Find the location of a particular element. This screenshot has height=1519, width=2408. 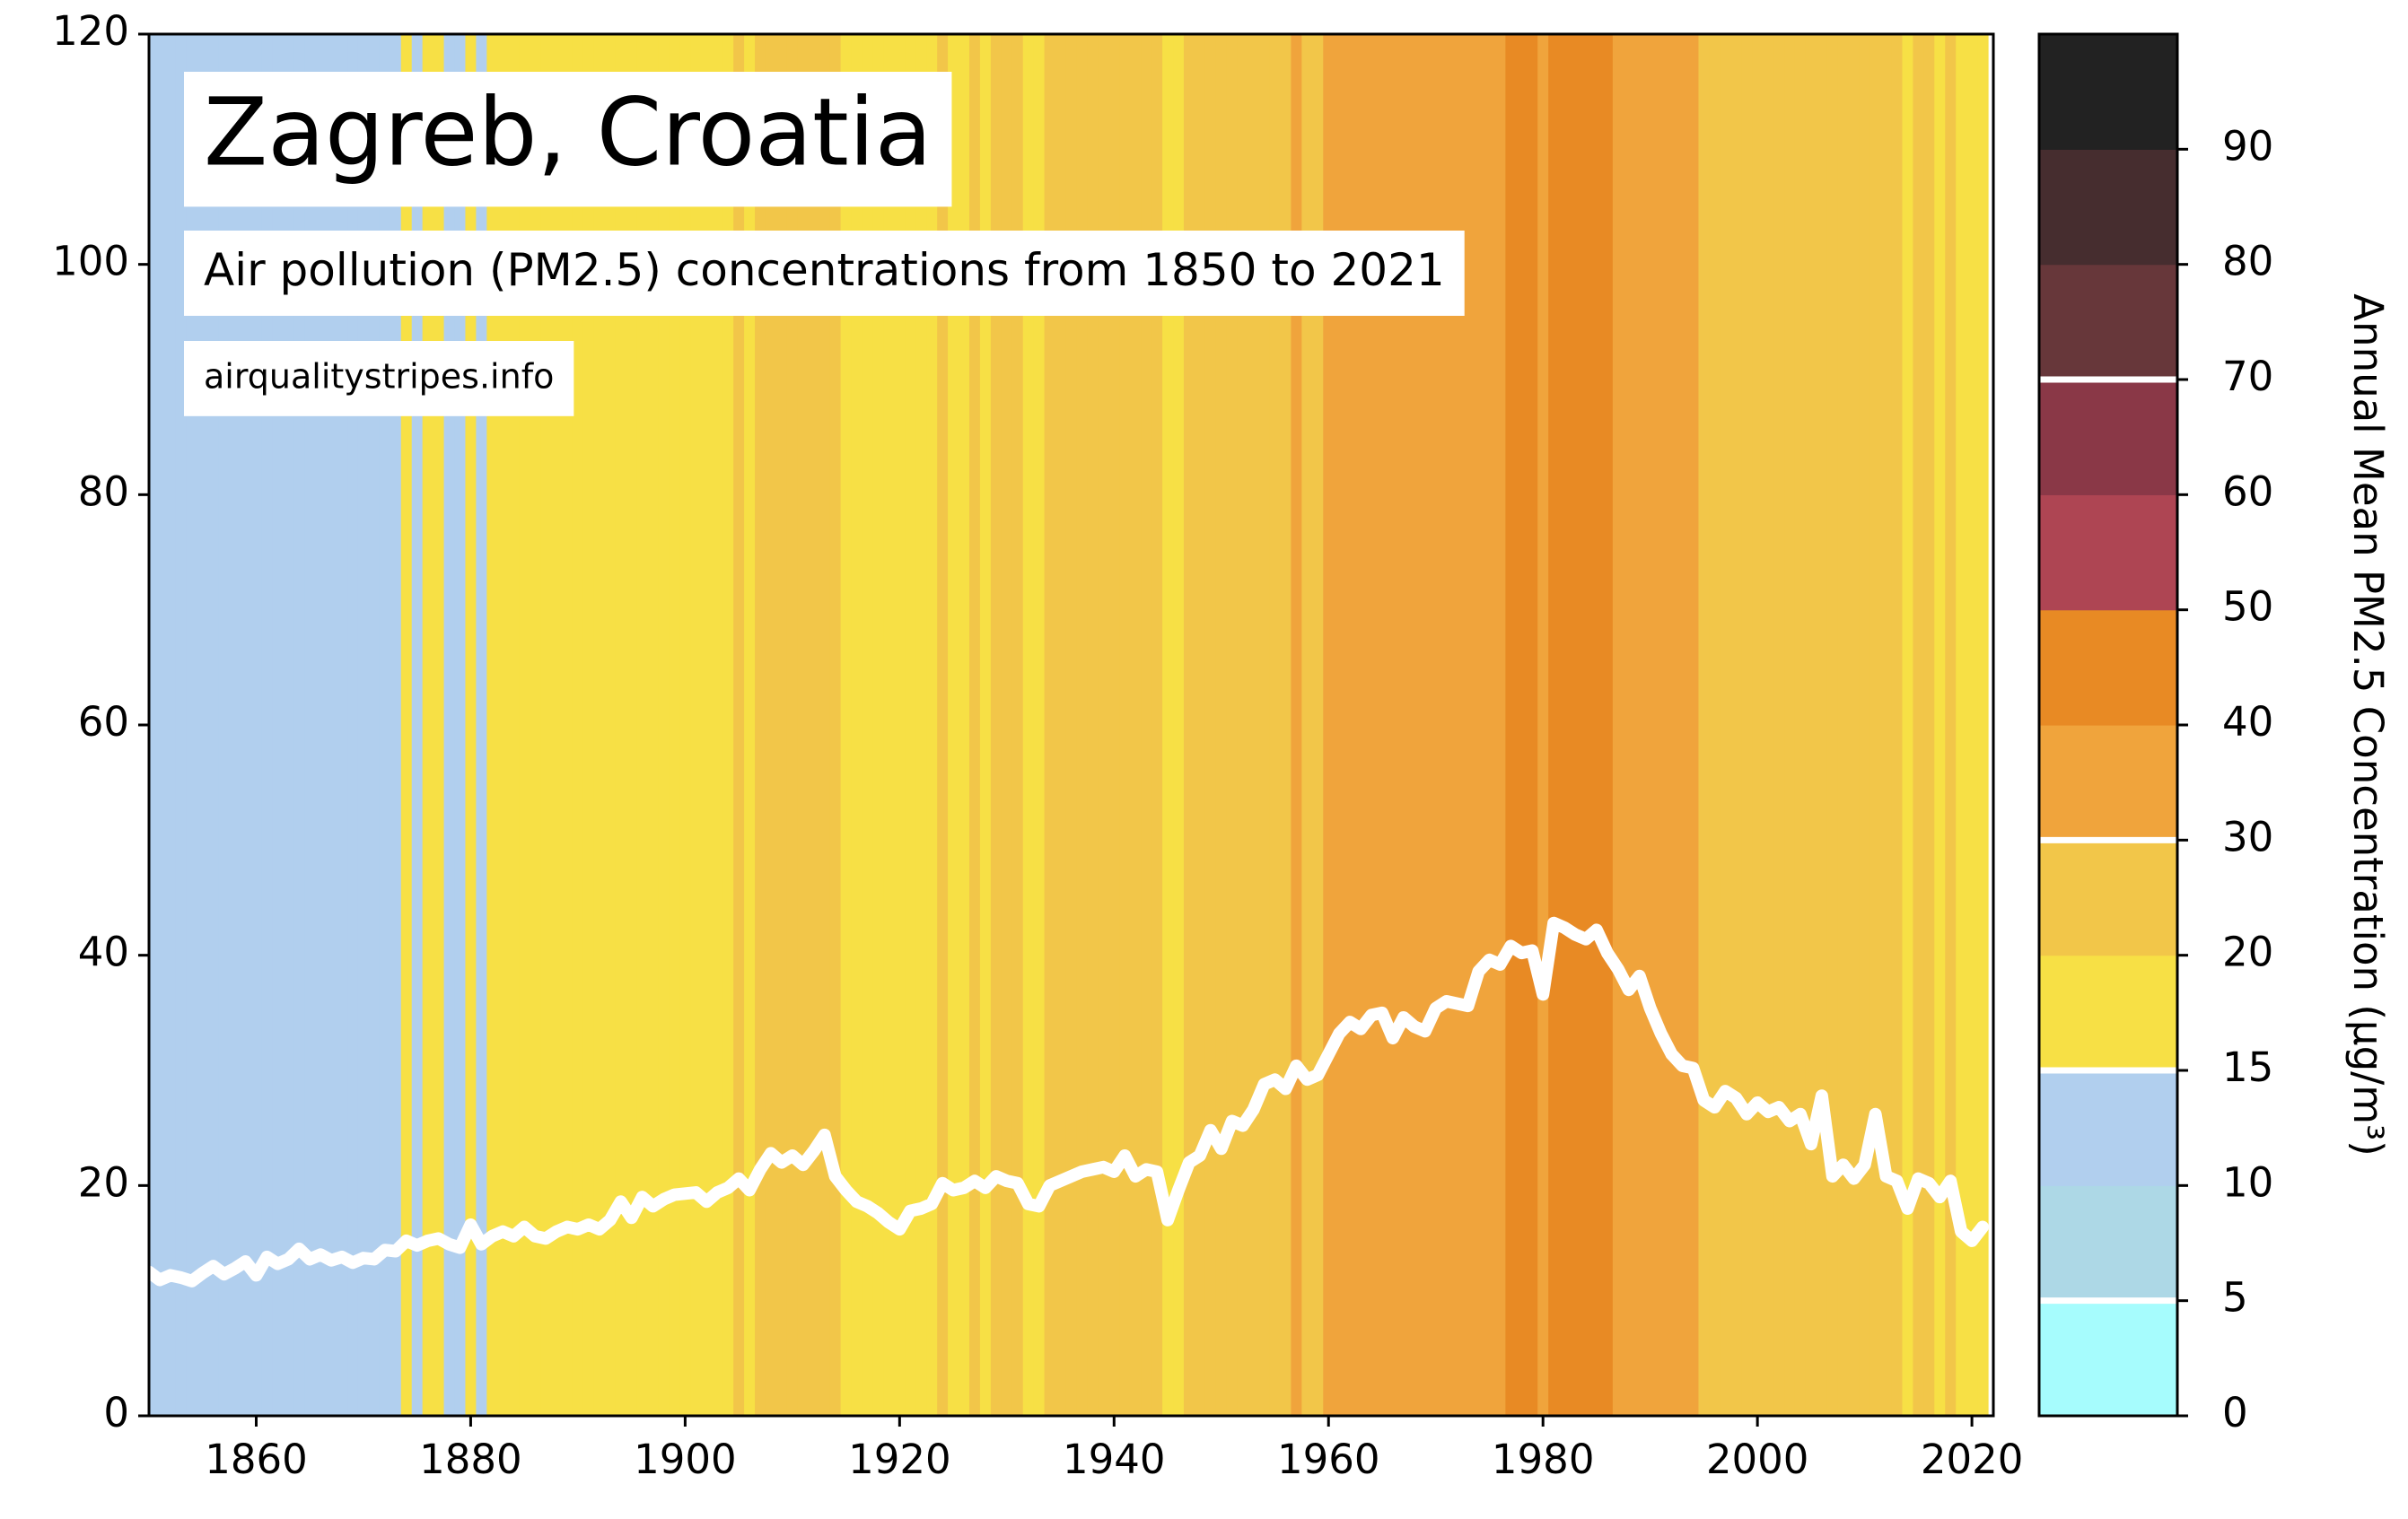

colorbar-tick-label: 0 is located at coordinates (2235, 1412).